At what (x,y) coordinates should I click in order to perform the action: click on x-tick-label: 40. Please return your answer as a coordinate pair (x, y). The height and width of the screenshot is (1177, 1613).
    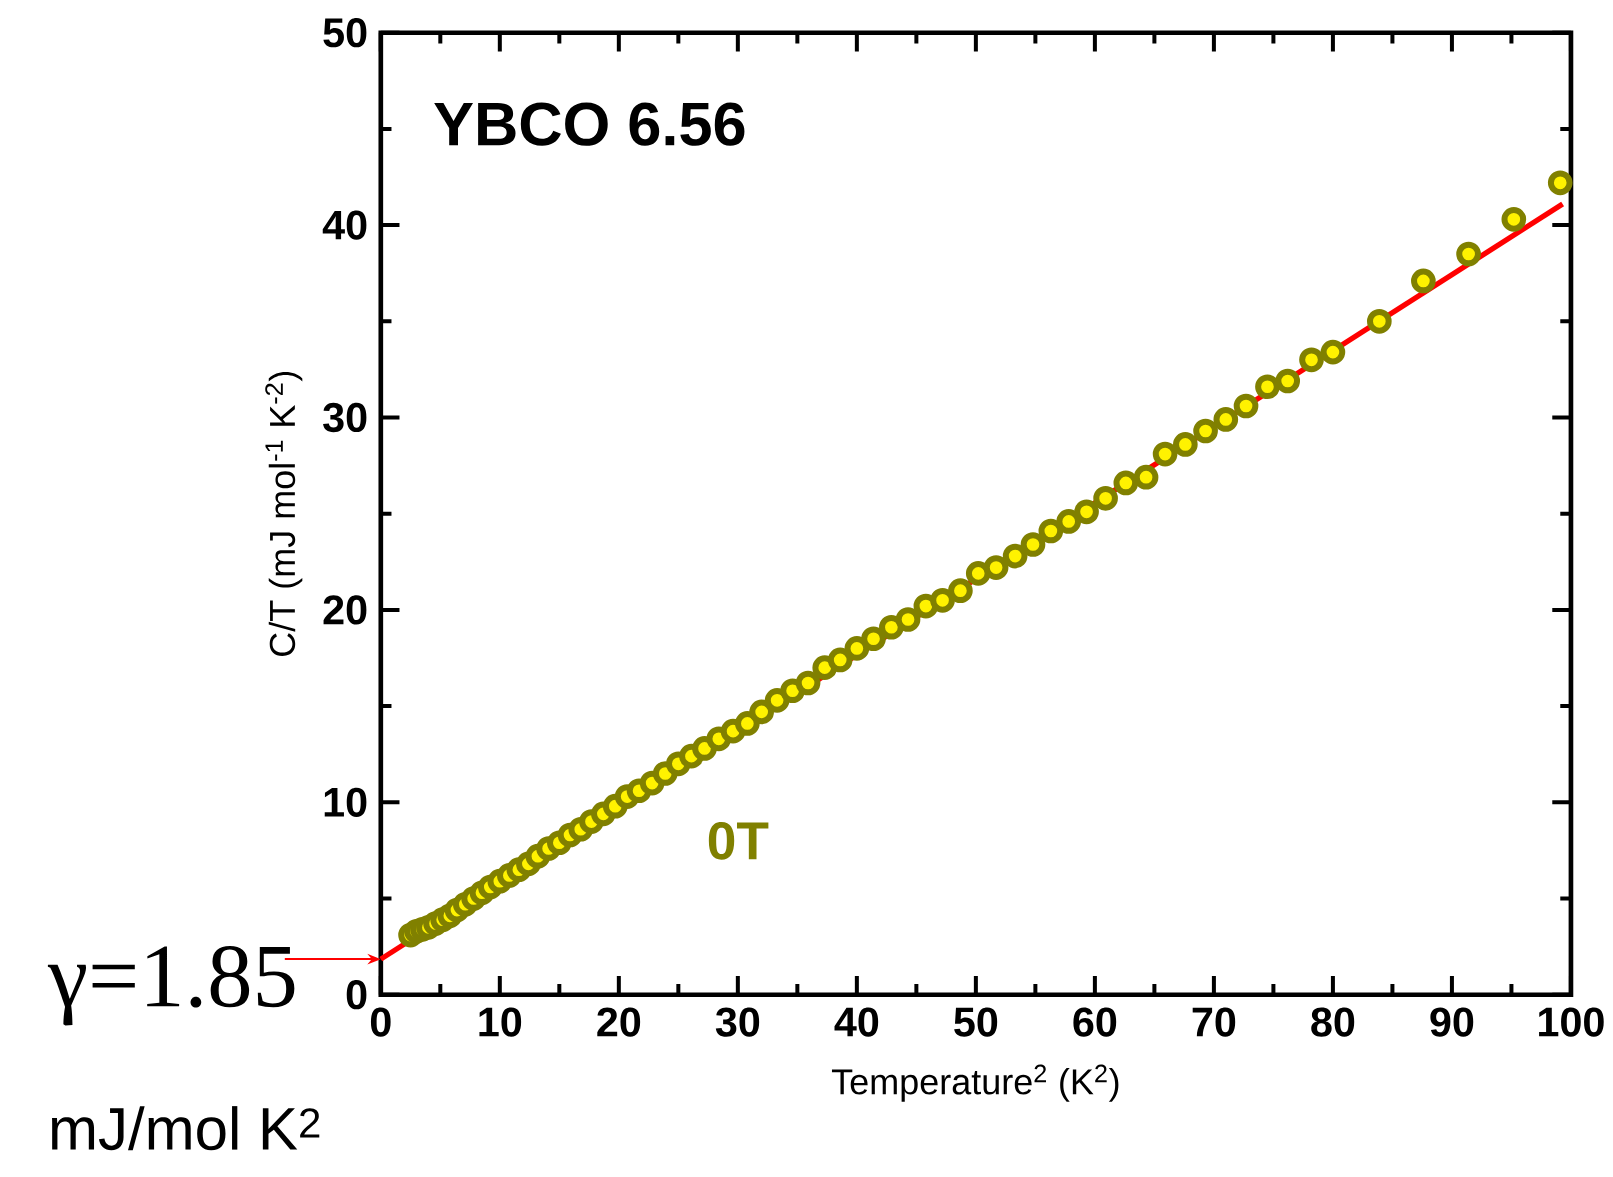
    Looking at the image, I should click on (856, 1022).